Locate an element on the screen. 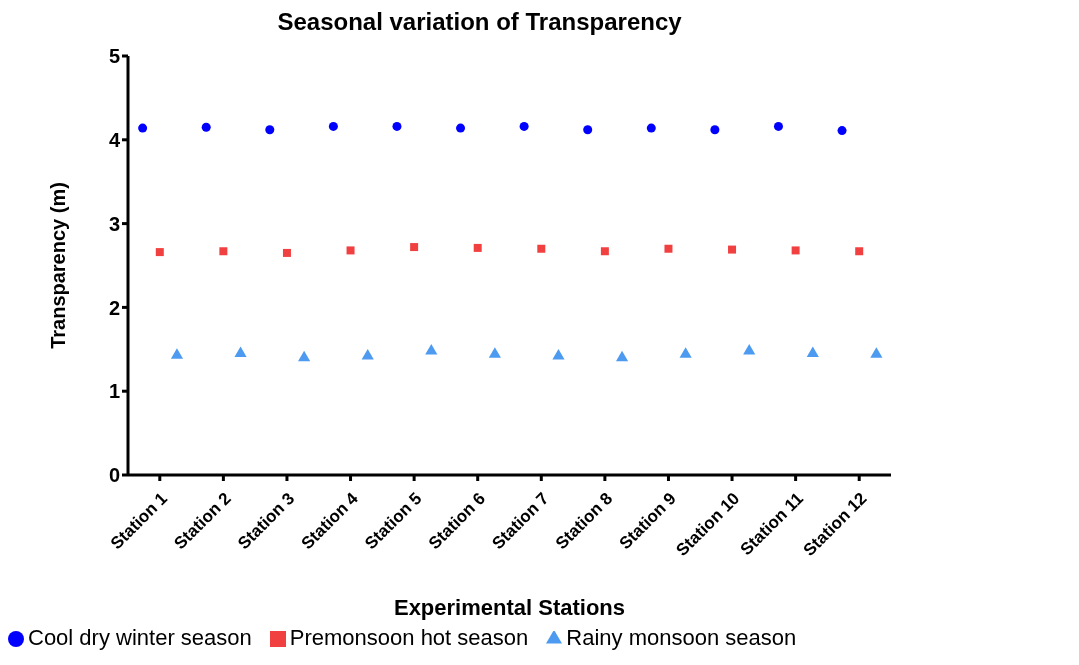  y-tick-label: 1 is located at coordinates (114, 391).